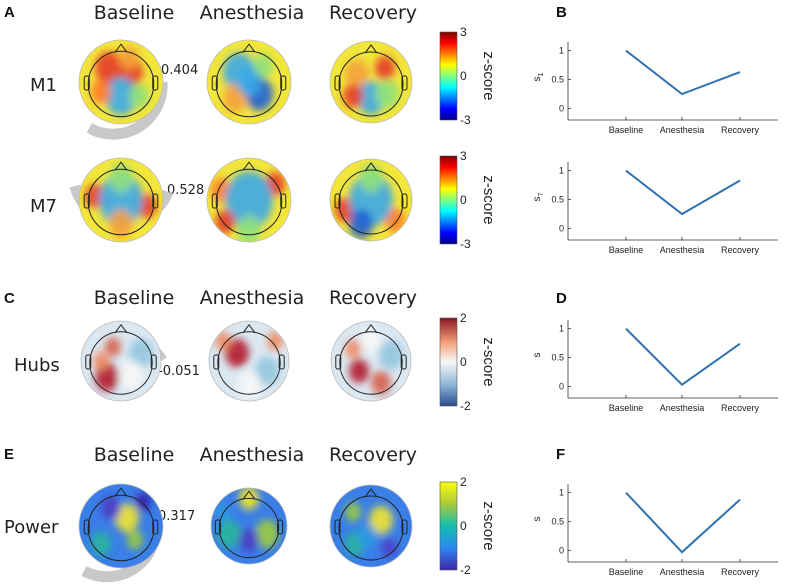  What do you see at coordinates (561, 454) in the screenshot?
I see `panel-letter-f: F` at bounding box center [561, 454].